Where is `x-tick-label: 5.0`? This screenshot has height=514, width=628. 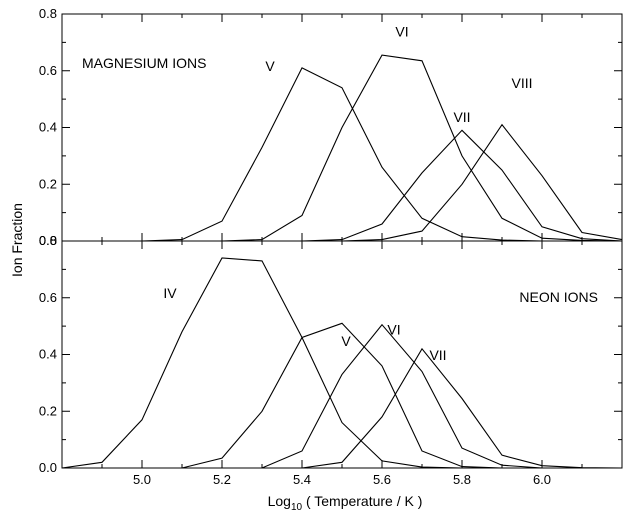 x-tick-label: 5.0 is located at coordinates (142, 479).